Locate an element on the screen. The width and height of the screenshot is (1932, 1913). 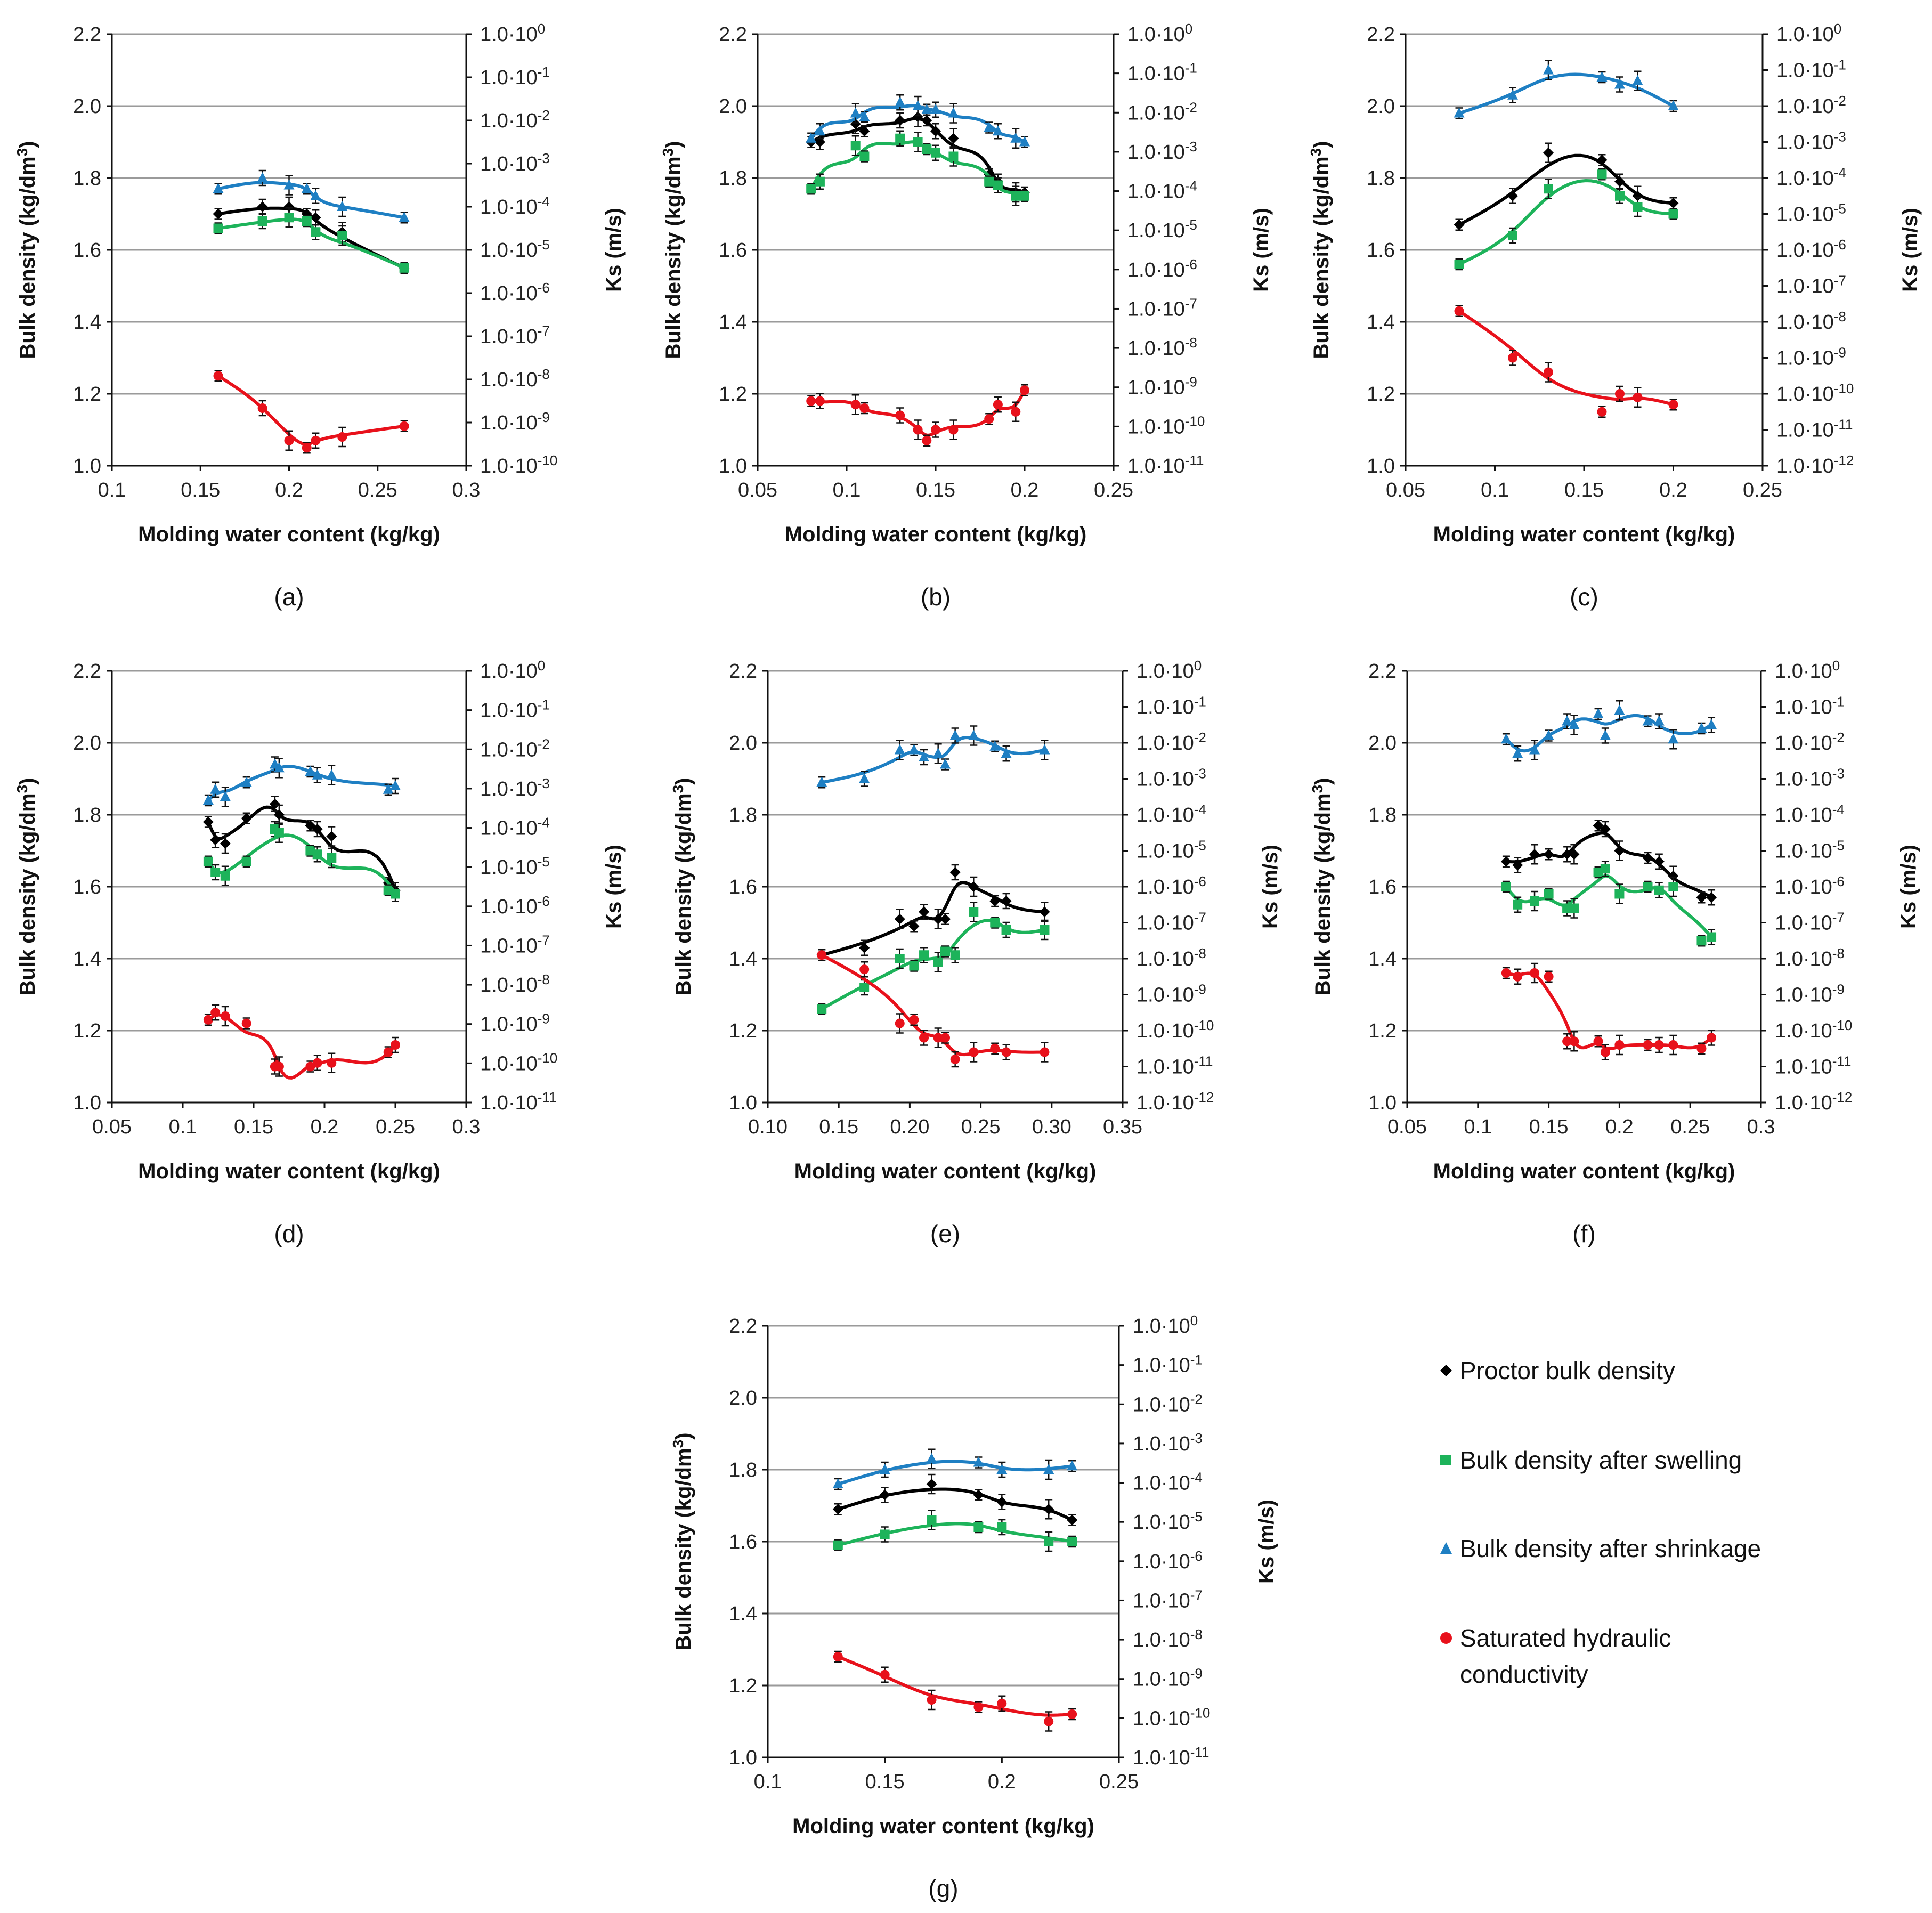
x-tick-label: 0.25 is located at coordinates (1762, 490).